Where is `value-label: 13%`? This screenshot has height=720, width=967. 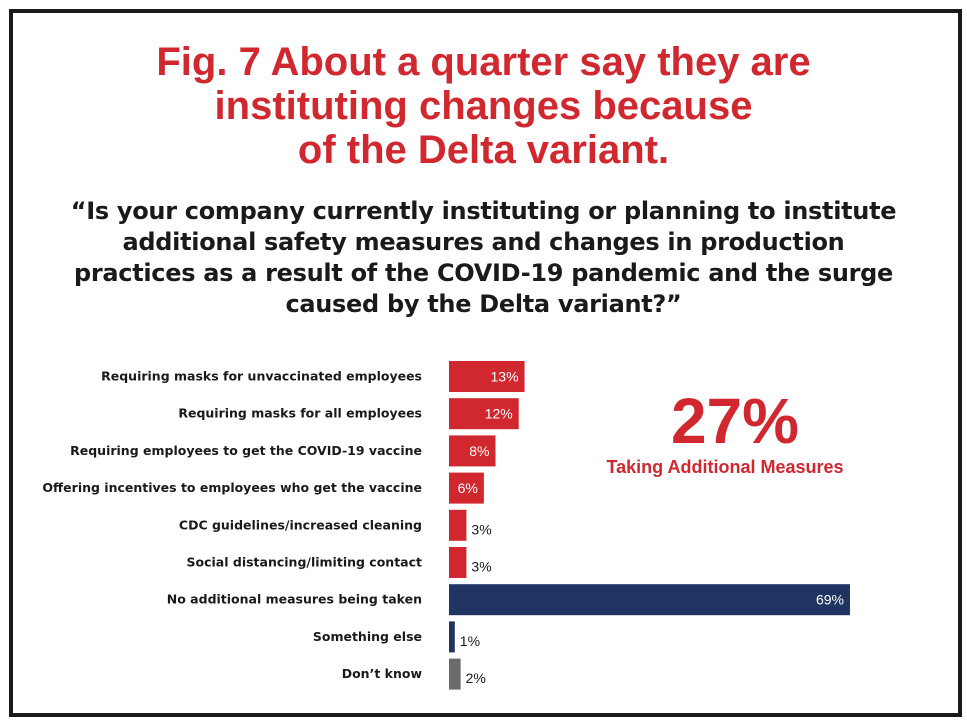
value-label: 13% is located at coordinates (505, 377).